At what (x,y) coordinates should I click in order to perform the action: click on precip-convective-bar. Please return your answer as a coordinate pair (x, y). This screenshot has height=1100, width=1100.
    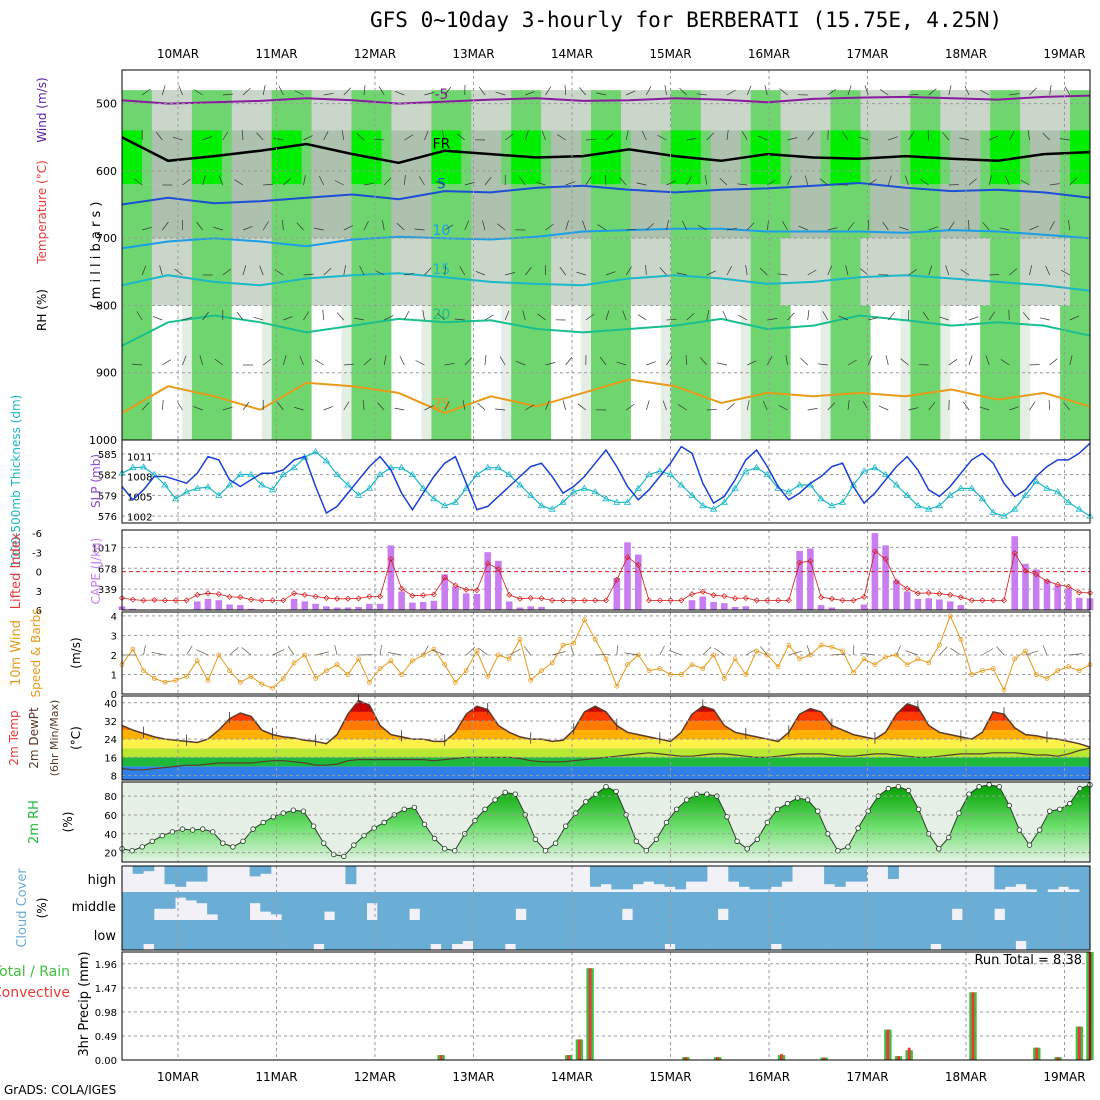
    Looking at the image, I should click on (718, 1058).